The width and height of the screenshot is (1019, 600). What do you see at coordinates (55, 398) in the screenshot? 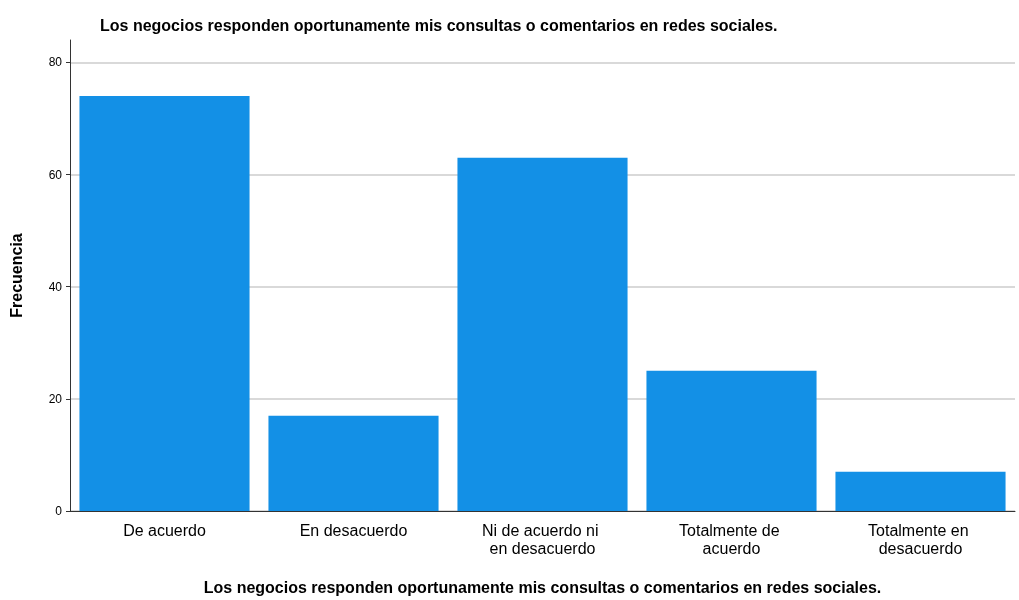
I see `y-tick-label: 20` at bounding box center [55, 398].